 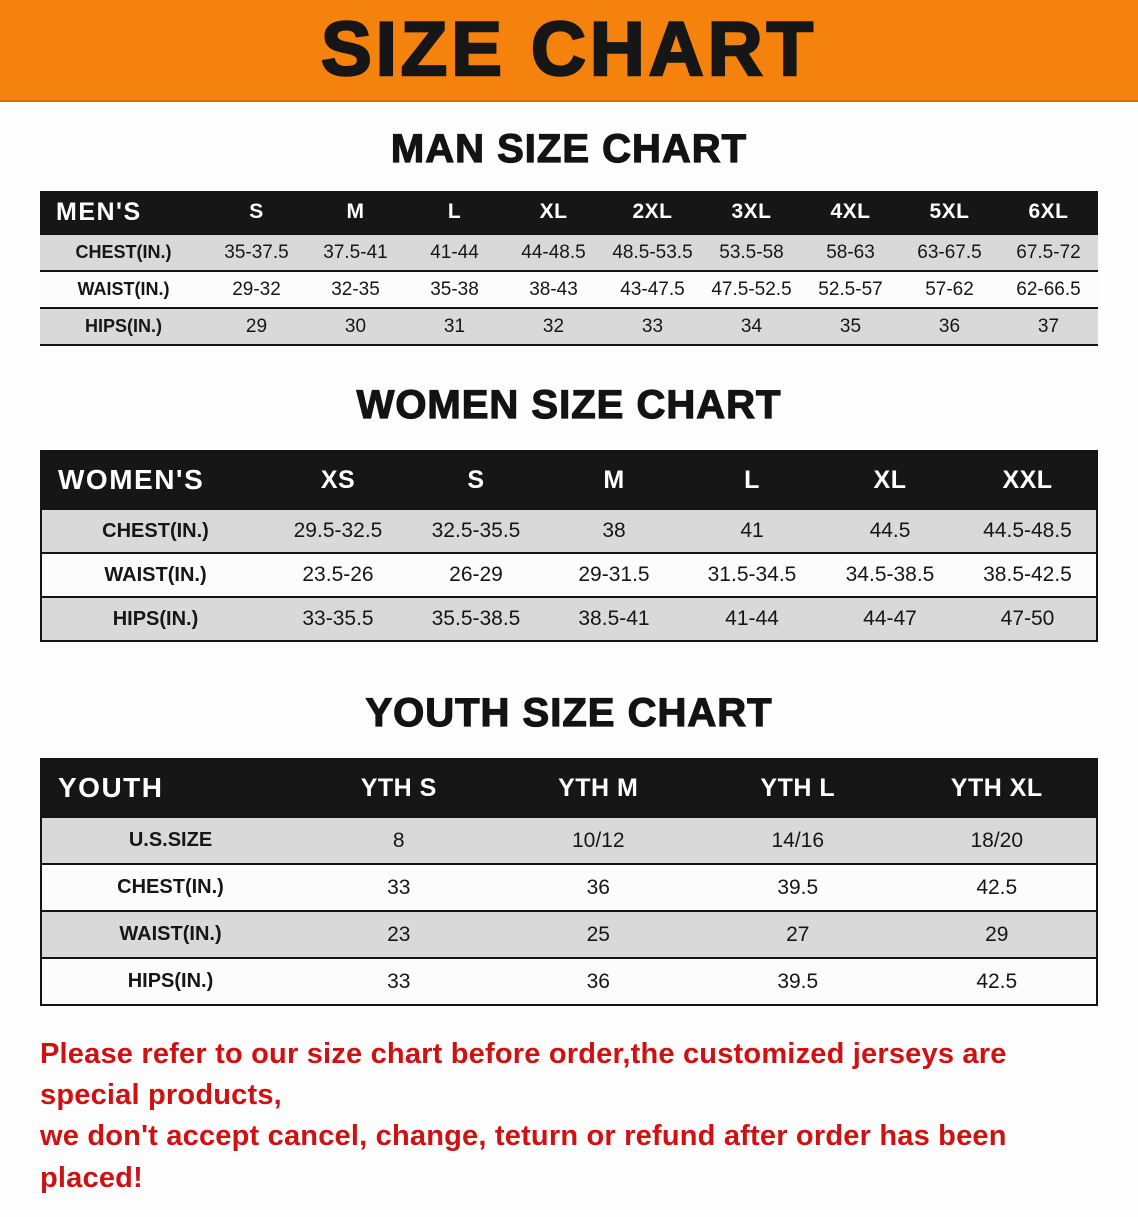 I want to click on size-value: 37, so click(x=1048, y=326).